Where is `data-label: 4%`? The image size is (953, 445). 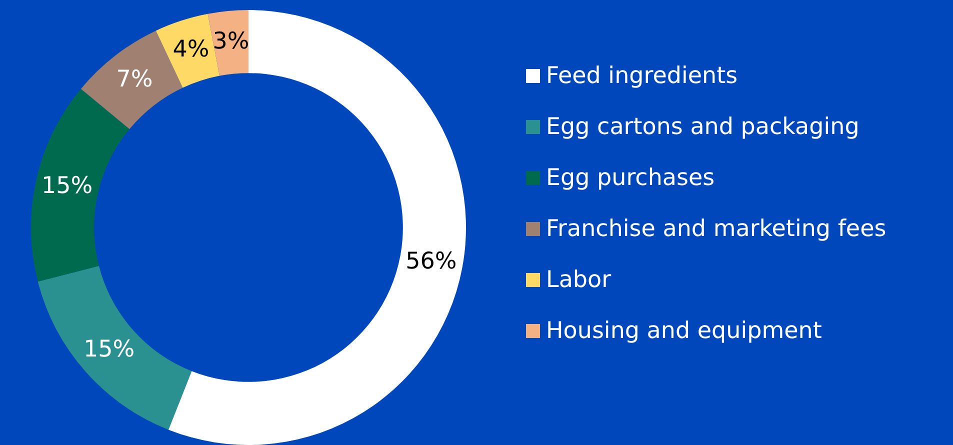 data-label: 4% is located at coordinates (191, 49).